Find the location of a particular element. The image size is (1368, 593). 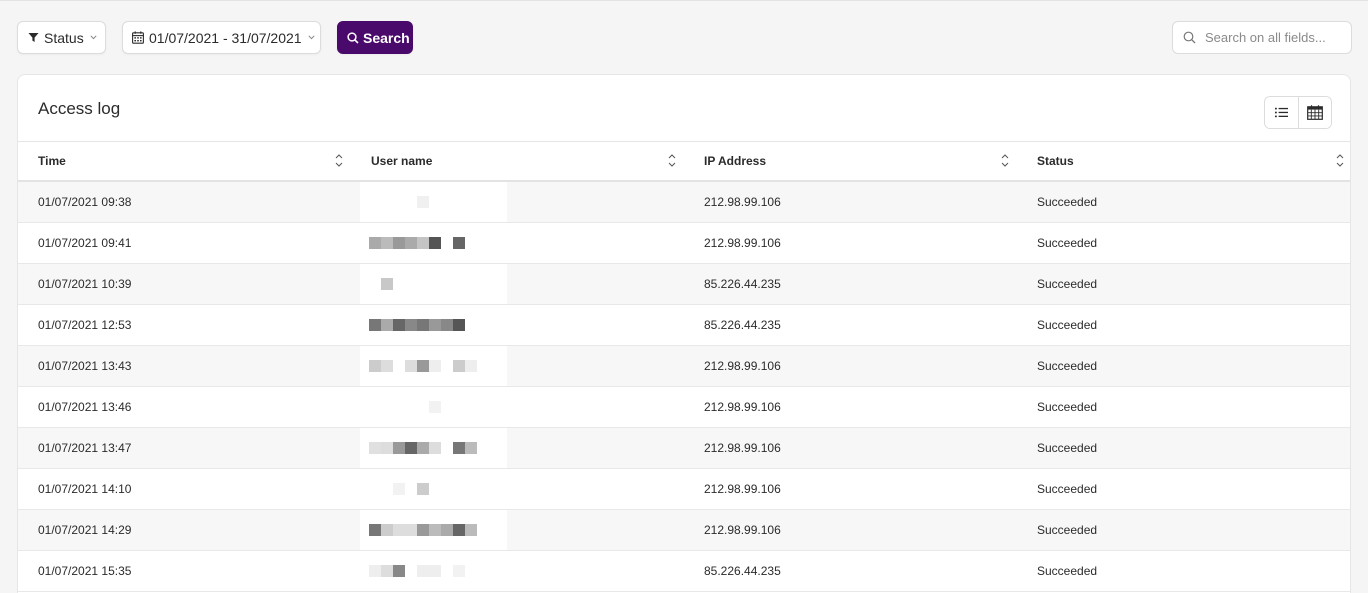

status-filter-label: Status is located at coordinates (64, 37).